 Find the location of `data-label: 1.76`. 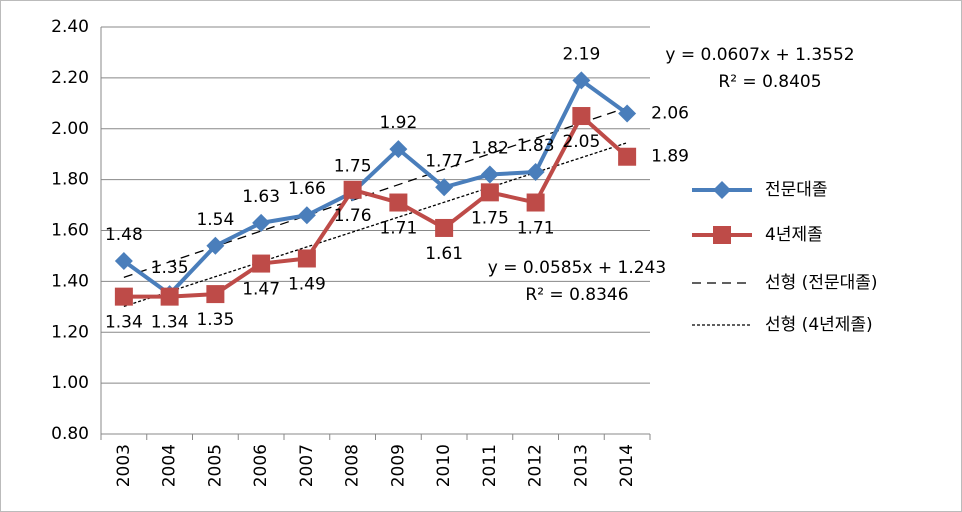

data-label: 1.76 is located at coordinates (353, 216).